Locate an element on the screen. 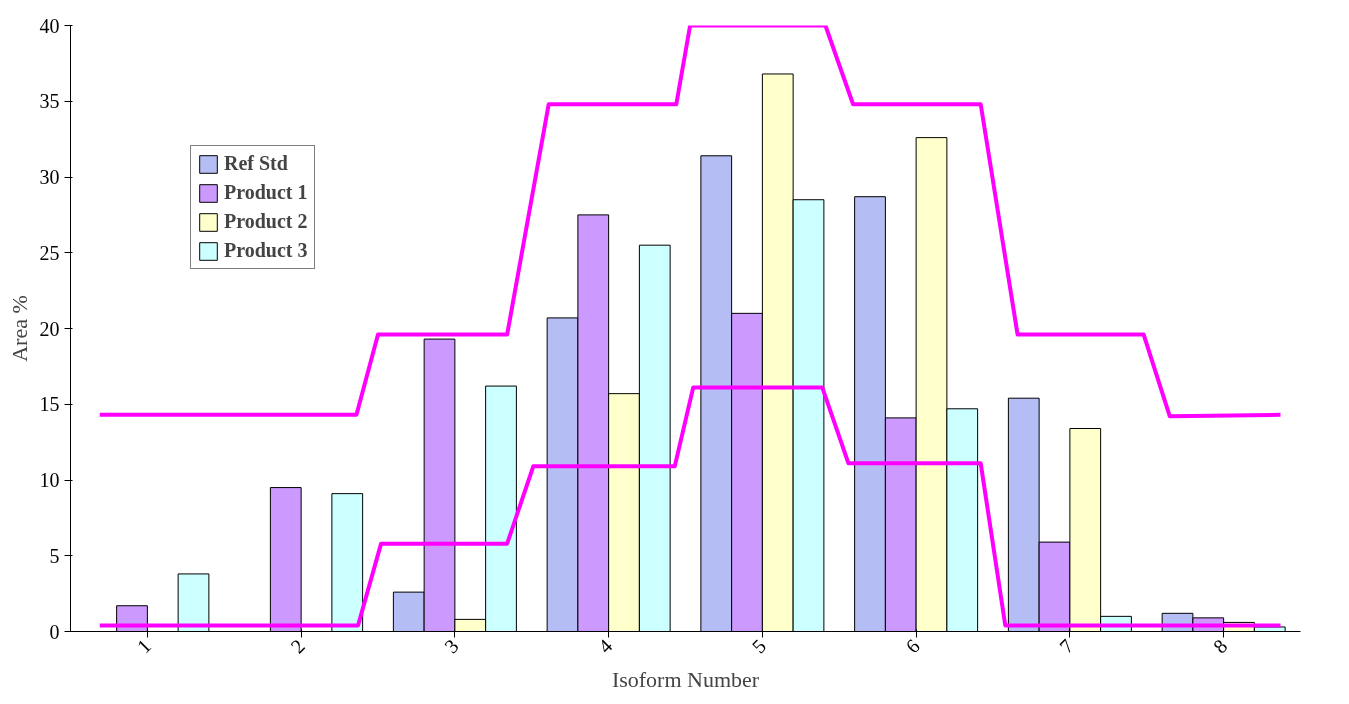 The width and height of the screenshot is (1349, 704). legend-label: Product 1 is located at coordinates (266, 192).